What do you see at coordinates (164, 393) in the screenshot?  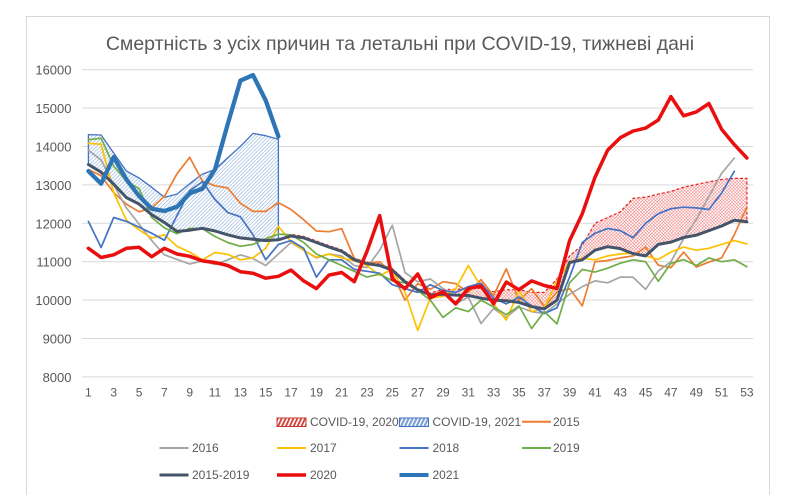 I see `svg-text: 7` at bounding box center [164, 393].